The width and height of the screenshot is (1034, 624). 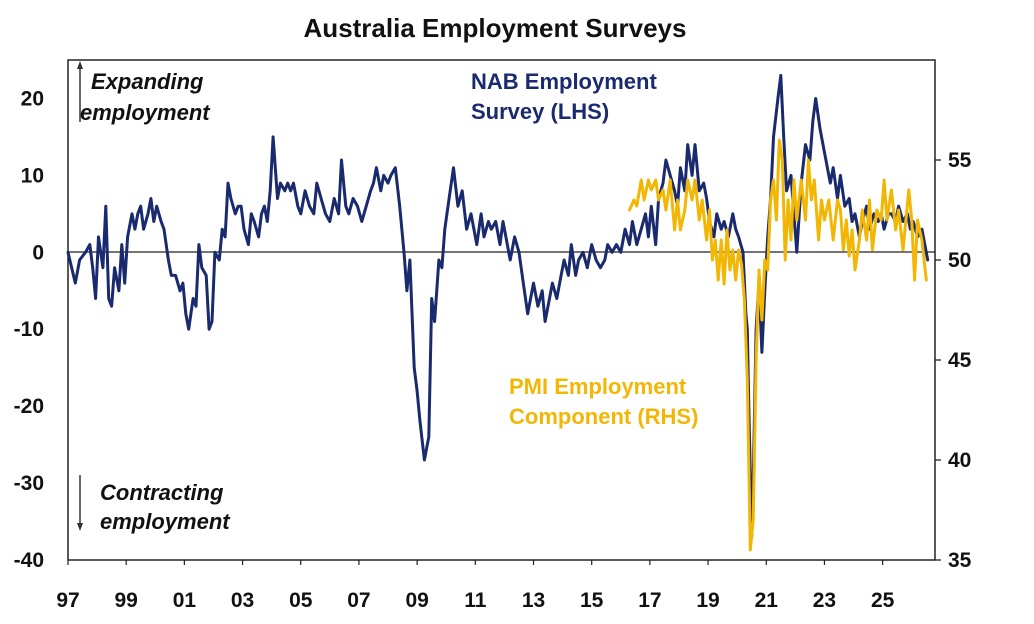 I want to click on right-tick-label: 40, so click(x=959, y=460).